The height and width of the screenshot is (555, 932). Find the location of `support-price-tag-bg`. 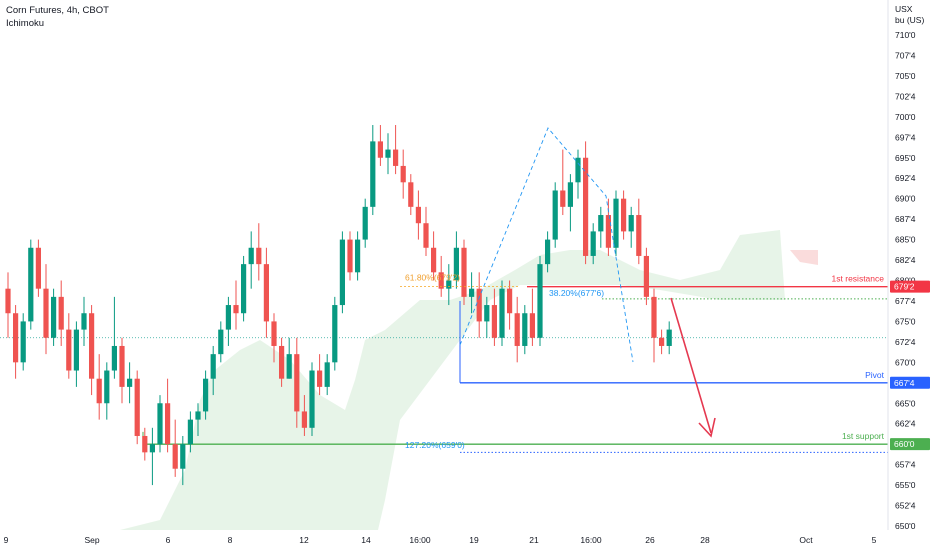

support-price-tag-bg is located at coordinates (910, 444).